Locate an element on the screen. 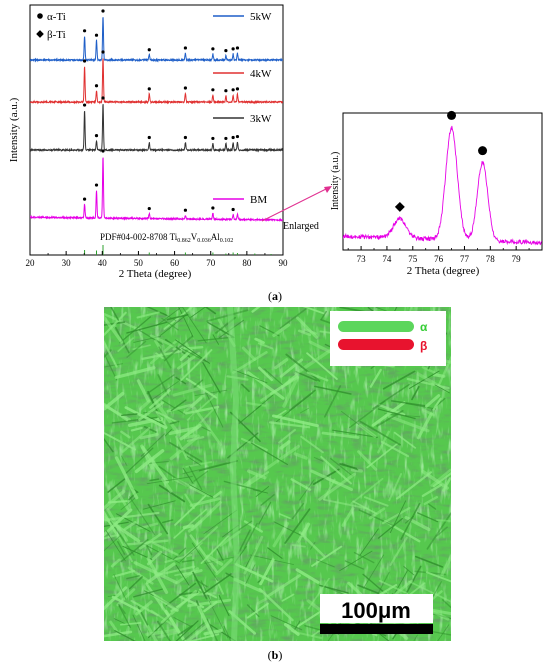 The width and height of the screenshot is (550, 671). x-axis-label: 2 Theta (degree) is located at coordinates (155, 274).